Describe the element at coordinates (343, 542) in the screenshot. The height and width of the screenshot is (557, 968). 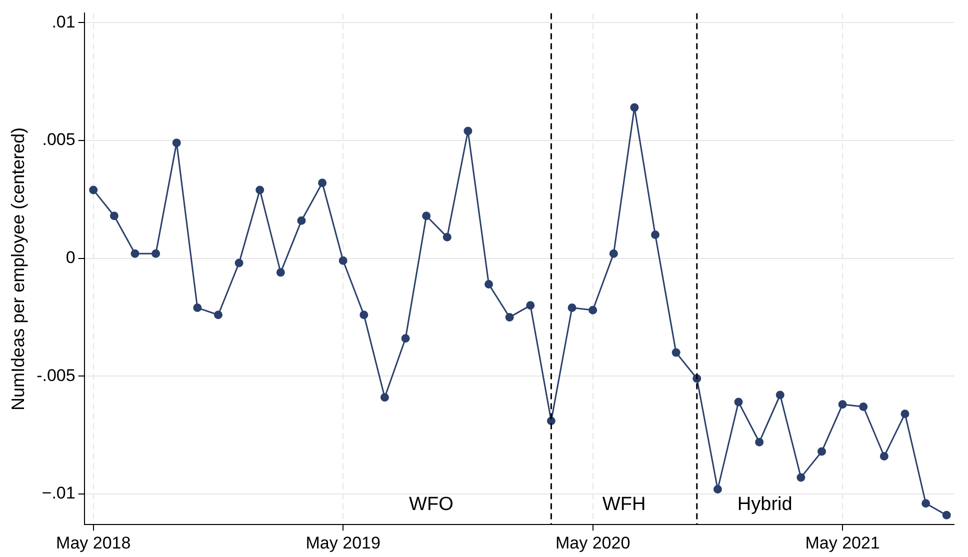
I see `x-tick-label: May 2019` at that location.